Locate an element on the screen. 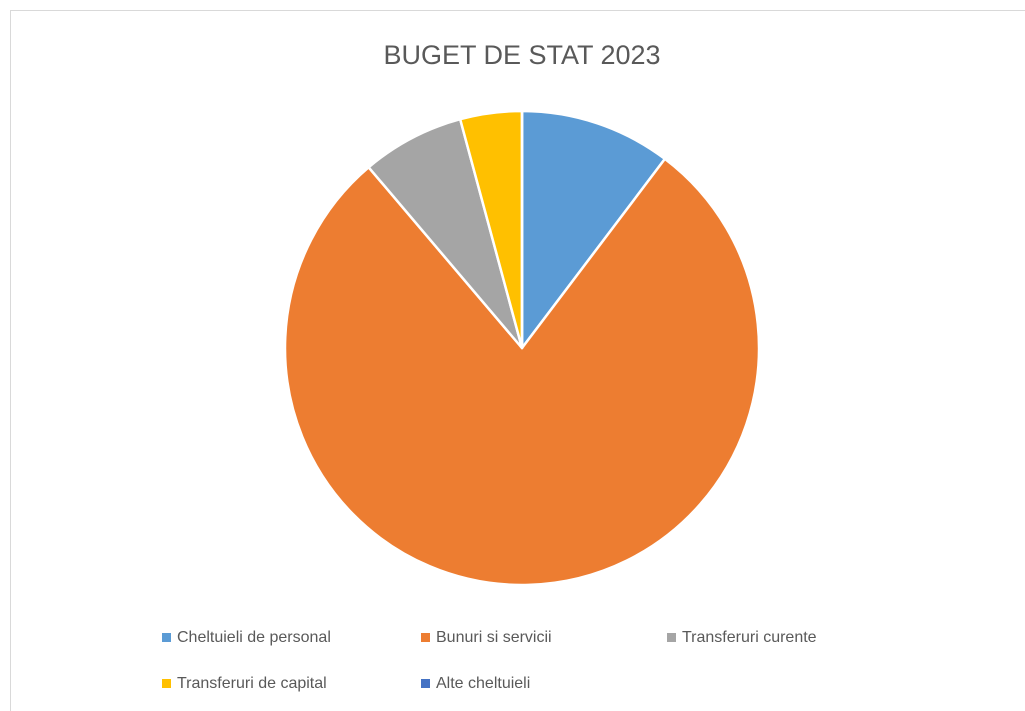 The image size is (1025, 711). legend-label: Cheltuieli de personal is located at coordinates (254, 637).